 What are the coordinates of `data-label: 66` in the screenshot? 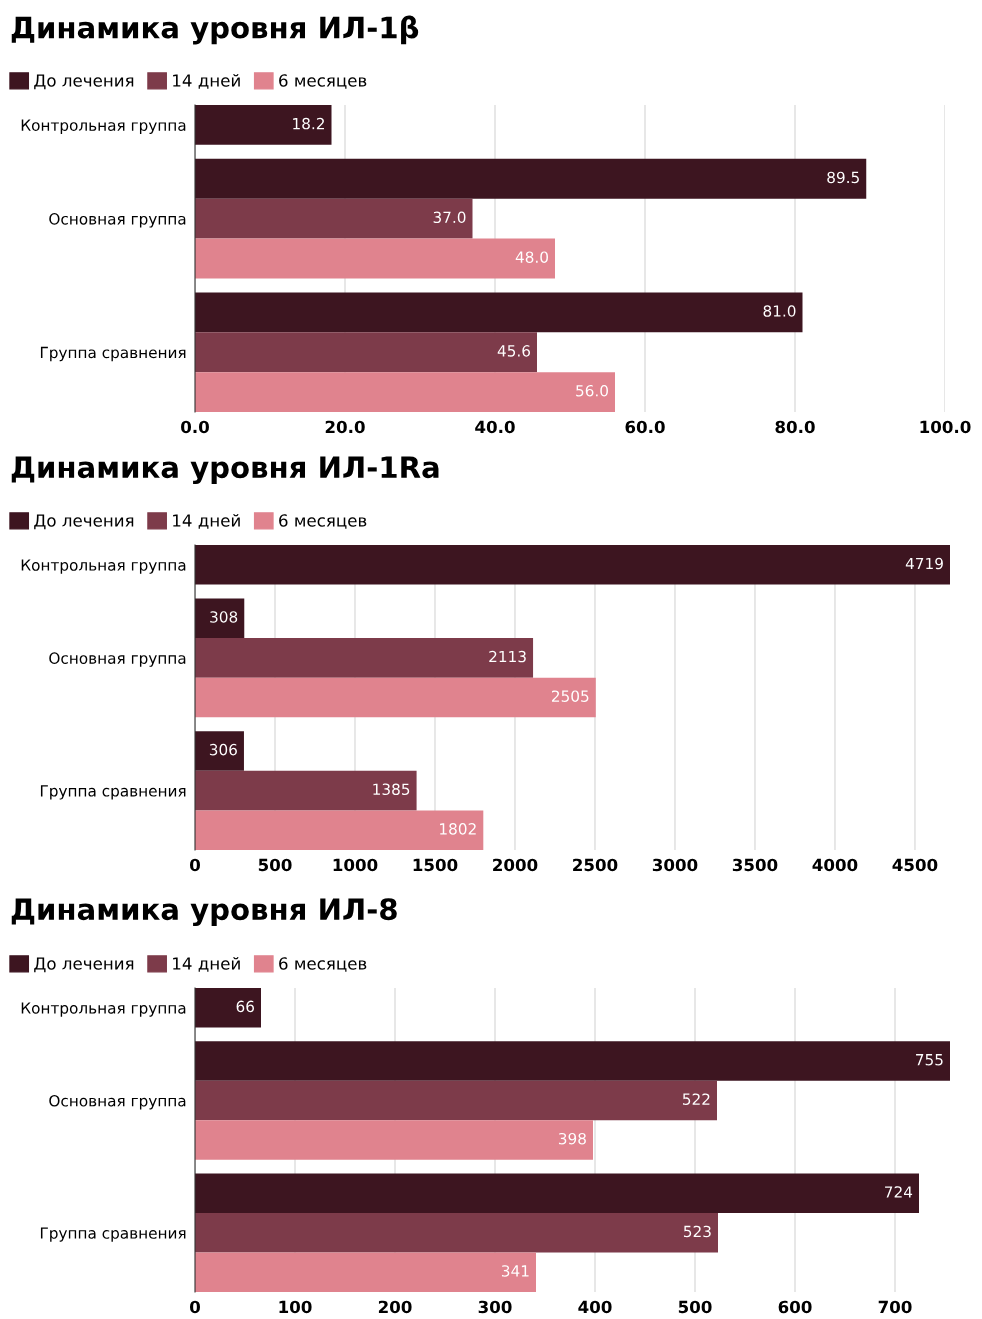 It's located at (245, 1006).